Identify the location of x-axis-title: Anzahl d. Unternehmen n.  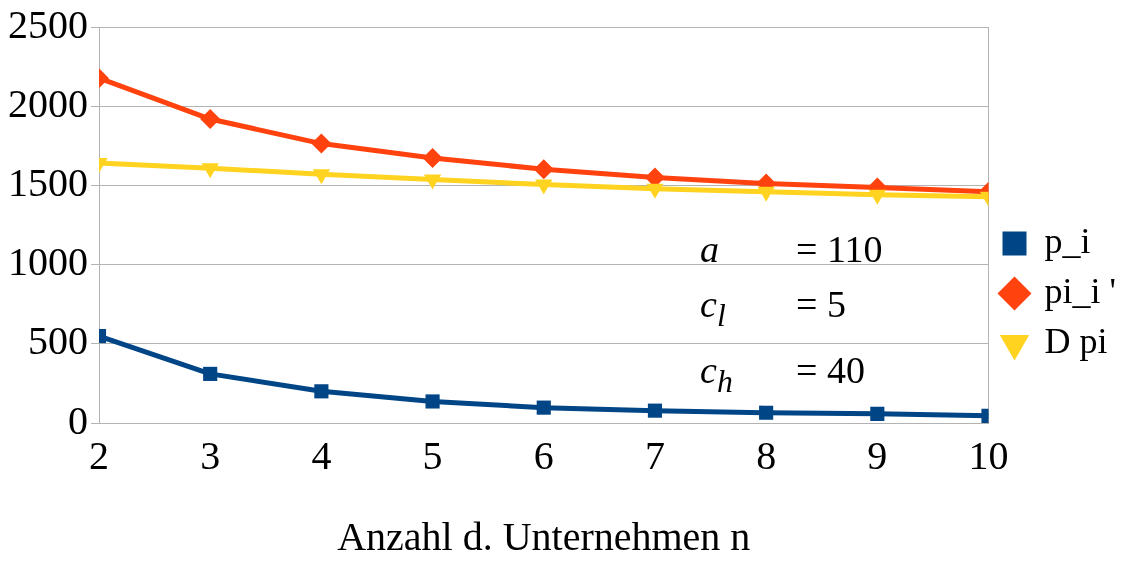
(544, 536).